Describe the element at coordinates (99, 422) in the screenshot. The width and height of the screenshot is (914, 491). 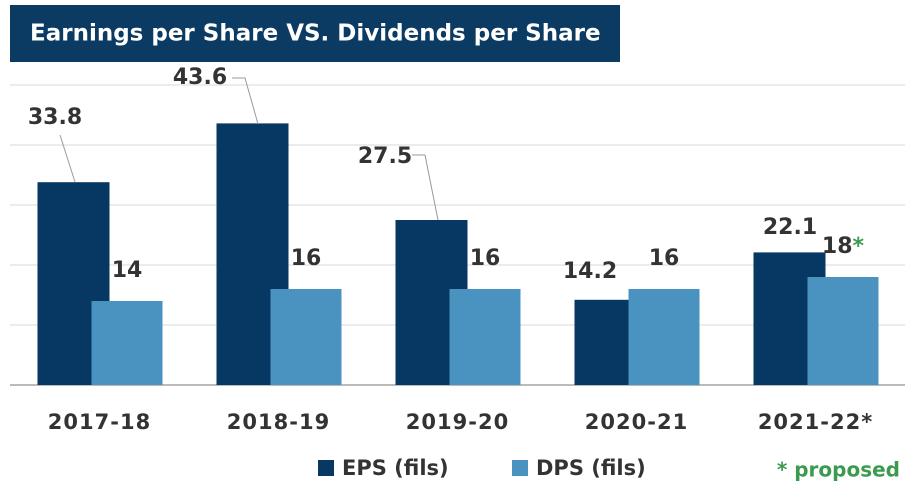
I see `x-tick-label: 2017-18` at that location.